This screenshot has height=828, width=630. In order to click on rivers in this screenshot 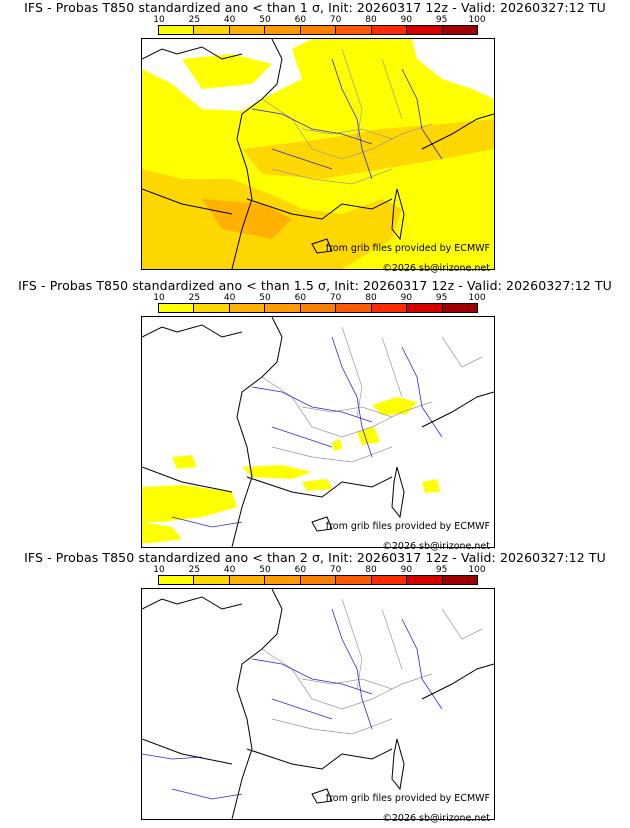, I will do `click(307, 432)`.